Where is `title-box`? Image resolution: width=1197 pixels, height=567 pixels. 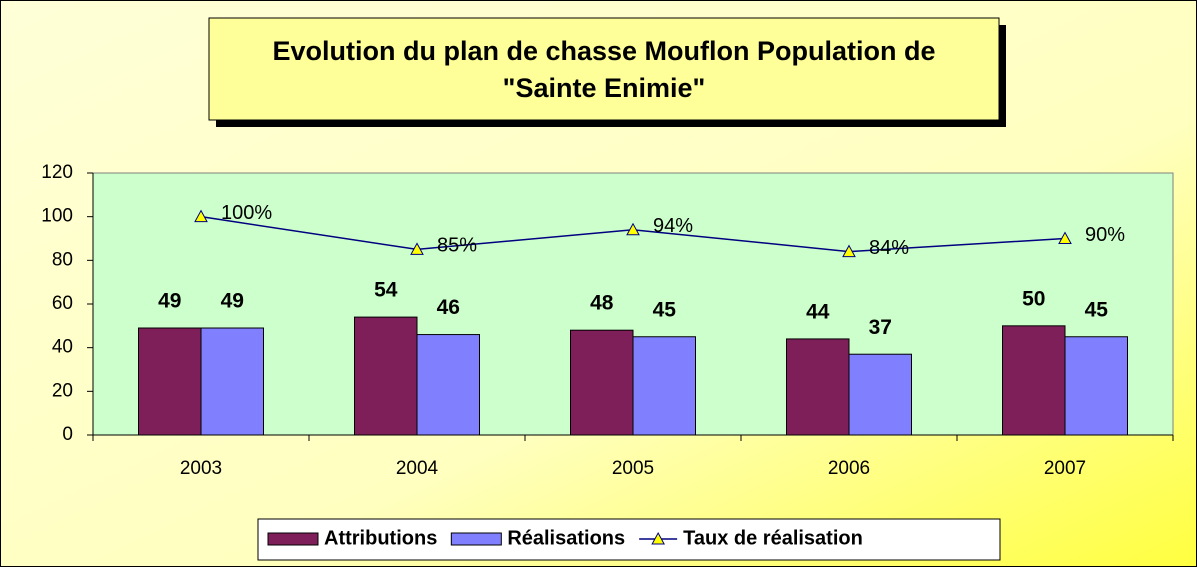 title-box is located at coordinates (604, 69).